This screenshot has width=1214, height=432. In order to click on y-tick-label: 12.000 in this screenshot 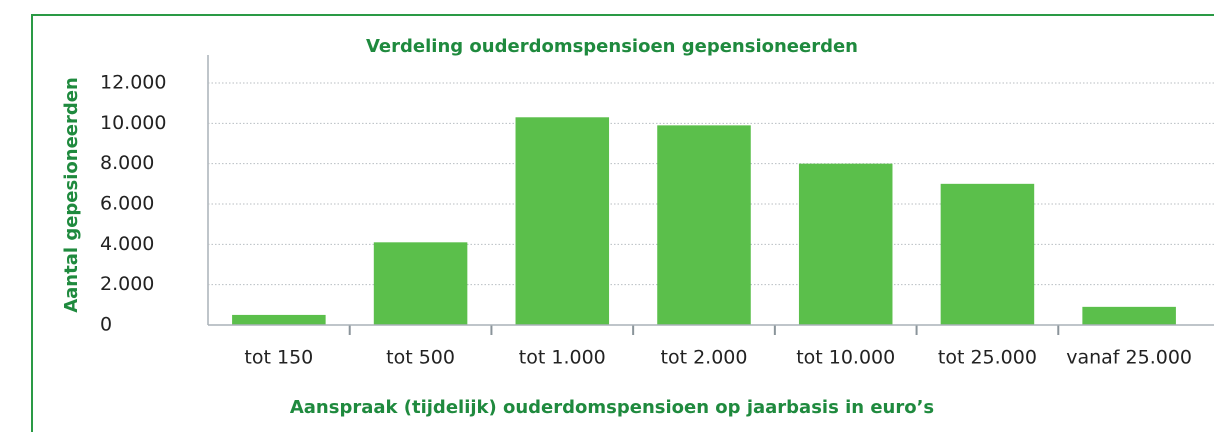, I will do `click(133, 83)`.